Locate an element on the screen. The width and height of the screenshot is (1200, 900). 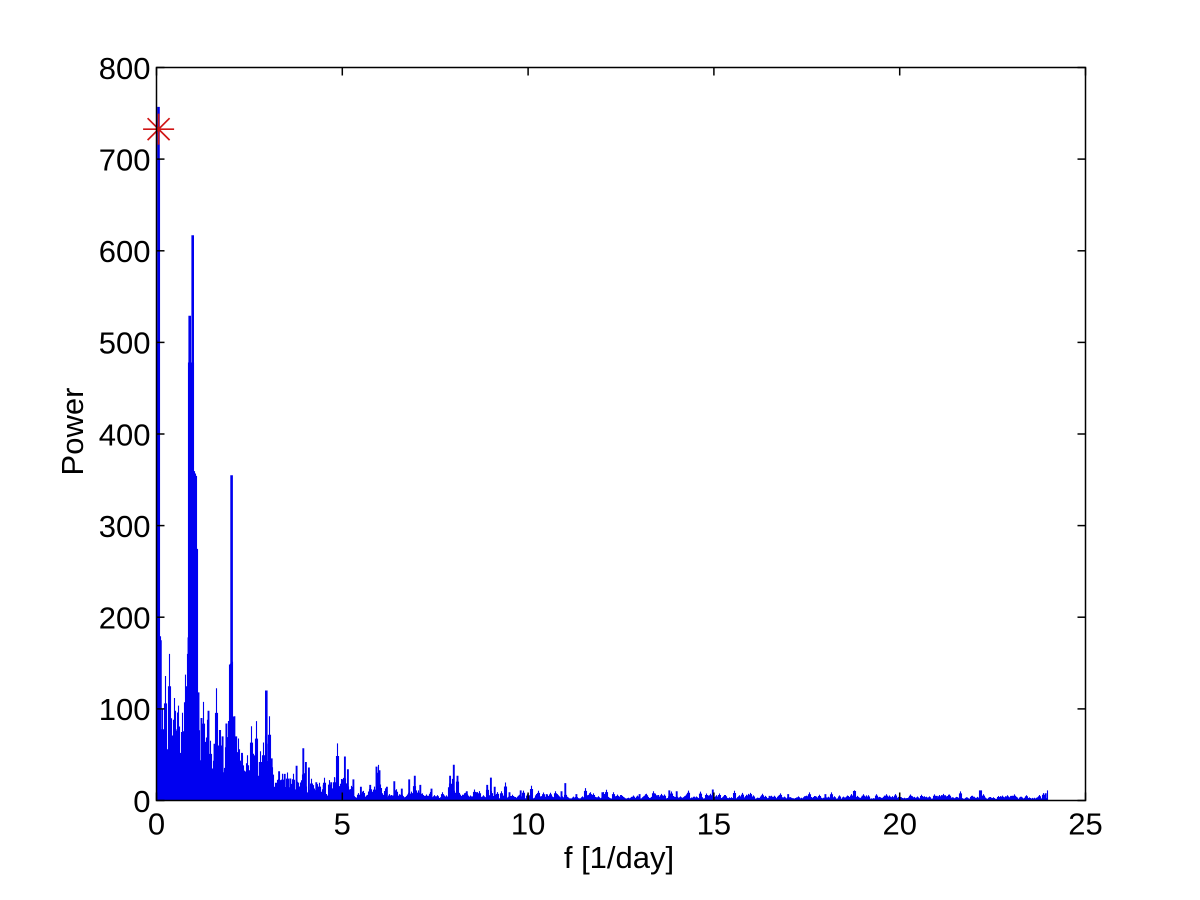
svg-text: 20 is located at coordinates (899, 824).